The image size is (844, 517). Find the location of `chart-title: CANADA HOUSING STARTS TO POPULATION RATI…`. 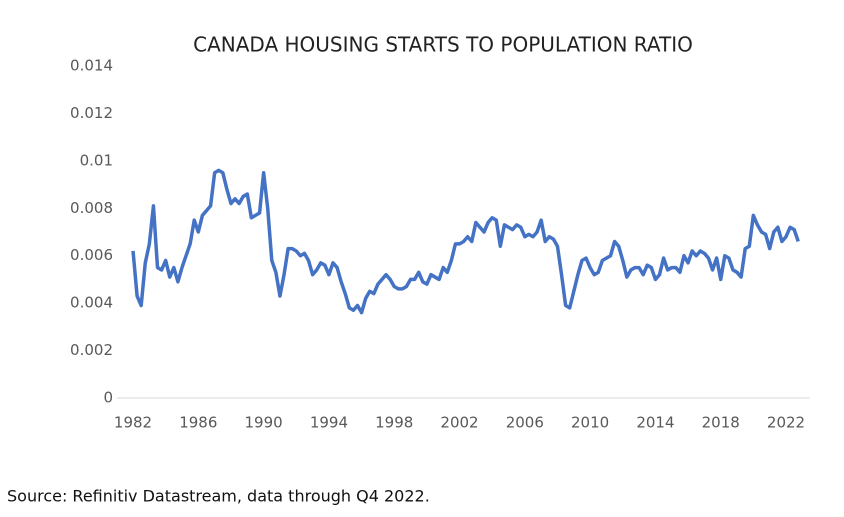

chart-title: CANADA HOUSING STARTS TO POPULATION RATI… is located at coordinates (443, 45).